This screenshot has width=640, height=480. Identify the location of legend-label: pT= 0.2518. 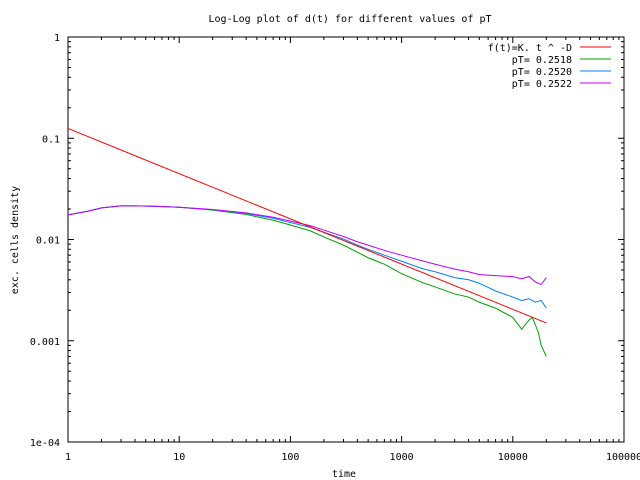
(542, 60).